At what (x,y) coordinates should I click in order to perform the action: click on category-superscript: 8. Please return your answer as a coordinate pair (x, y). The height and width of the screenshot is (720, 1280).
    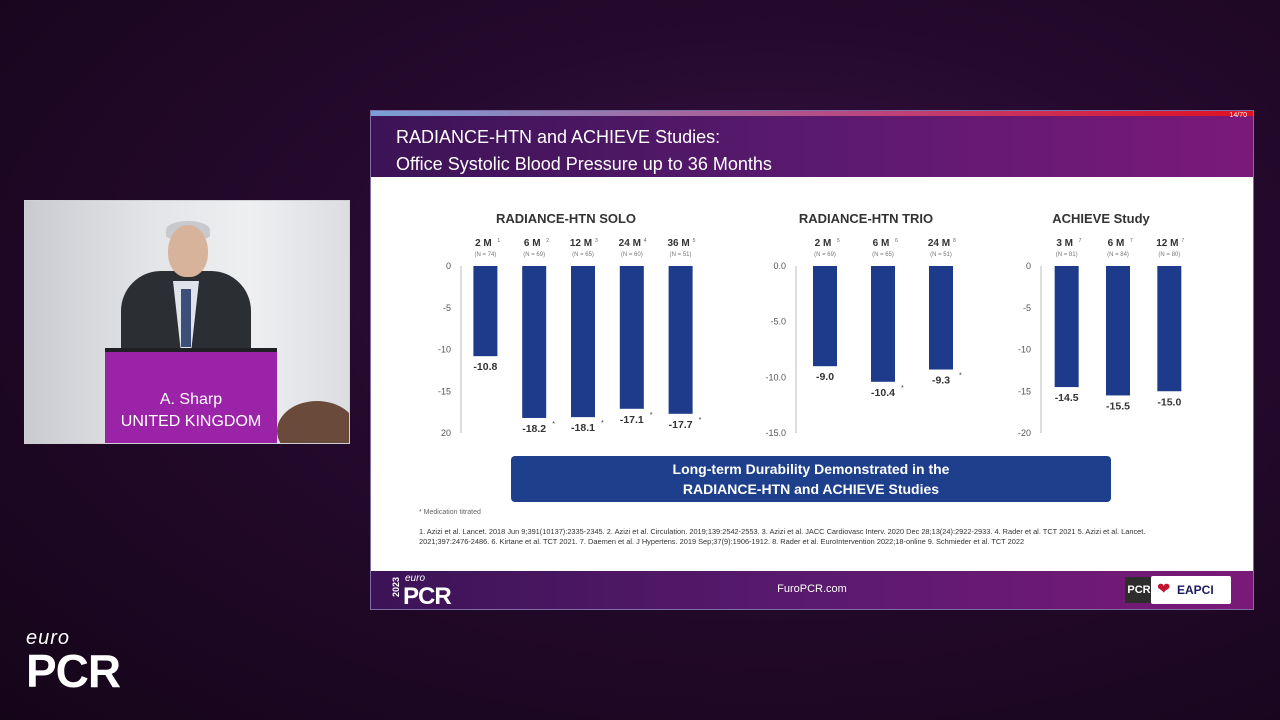
    Looking at the image, I should click on (954, 241).